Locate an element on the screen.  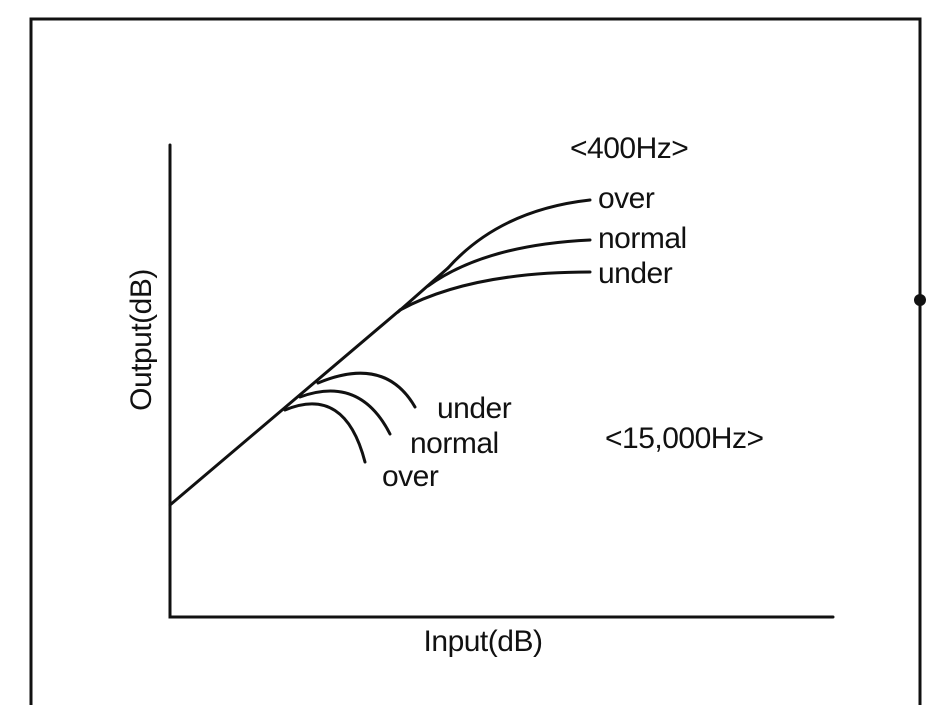
response-line-upper is located at coordinates (423, 290).